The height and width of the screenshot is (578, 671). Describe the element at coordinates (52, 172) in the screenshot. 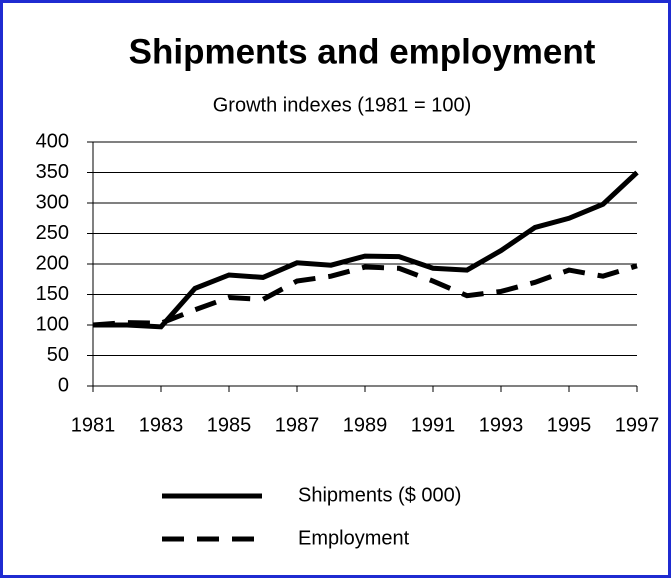

I see `y-tick-label: 350` at that location.